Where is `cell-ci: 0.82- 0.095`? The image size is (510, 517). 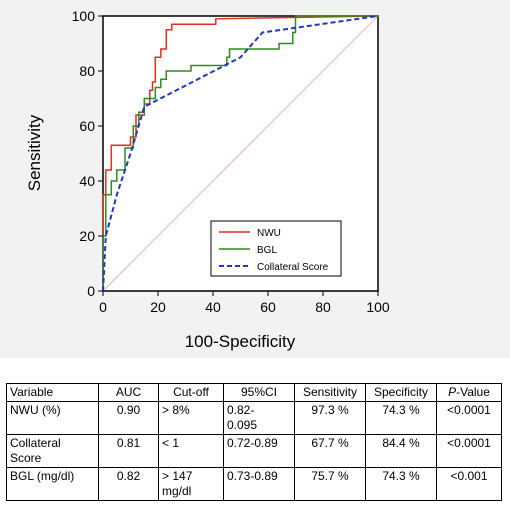
cell-ci: 0.82- 0.095 is located at coordinates (259, 418).